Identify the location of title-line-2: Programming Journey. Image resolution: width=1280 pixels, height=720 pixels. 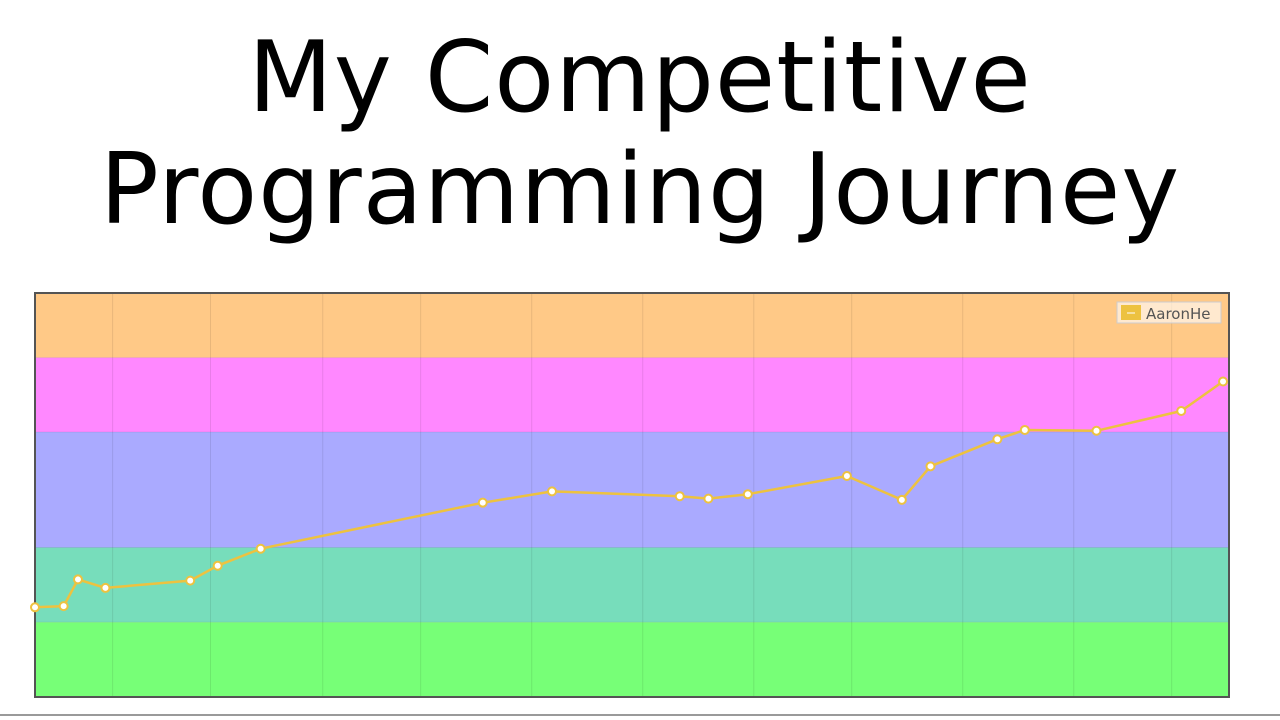
(640, 190).